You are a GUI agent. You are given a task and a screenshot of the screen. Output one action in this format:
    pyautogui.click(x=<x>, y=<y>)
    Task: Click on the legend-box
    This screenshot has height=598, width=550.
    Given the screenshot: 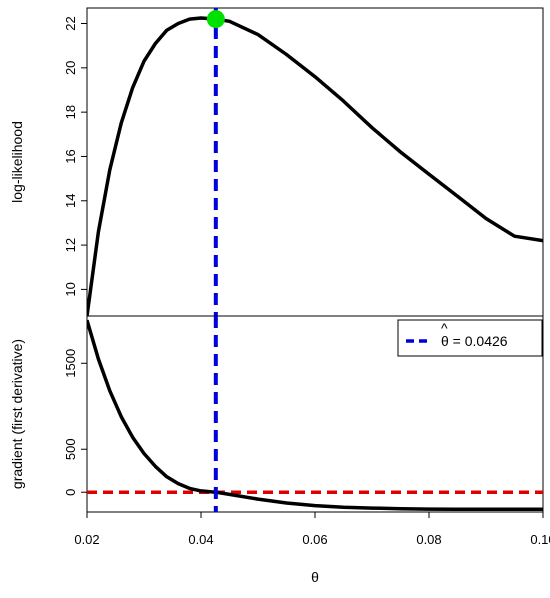 What is the action you would take?
    pyautogui.click(x=470, y=338)
    